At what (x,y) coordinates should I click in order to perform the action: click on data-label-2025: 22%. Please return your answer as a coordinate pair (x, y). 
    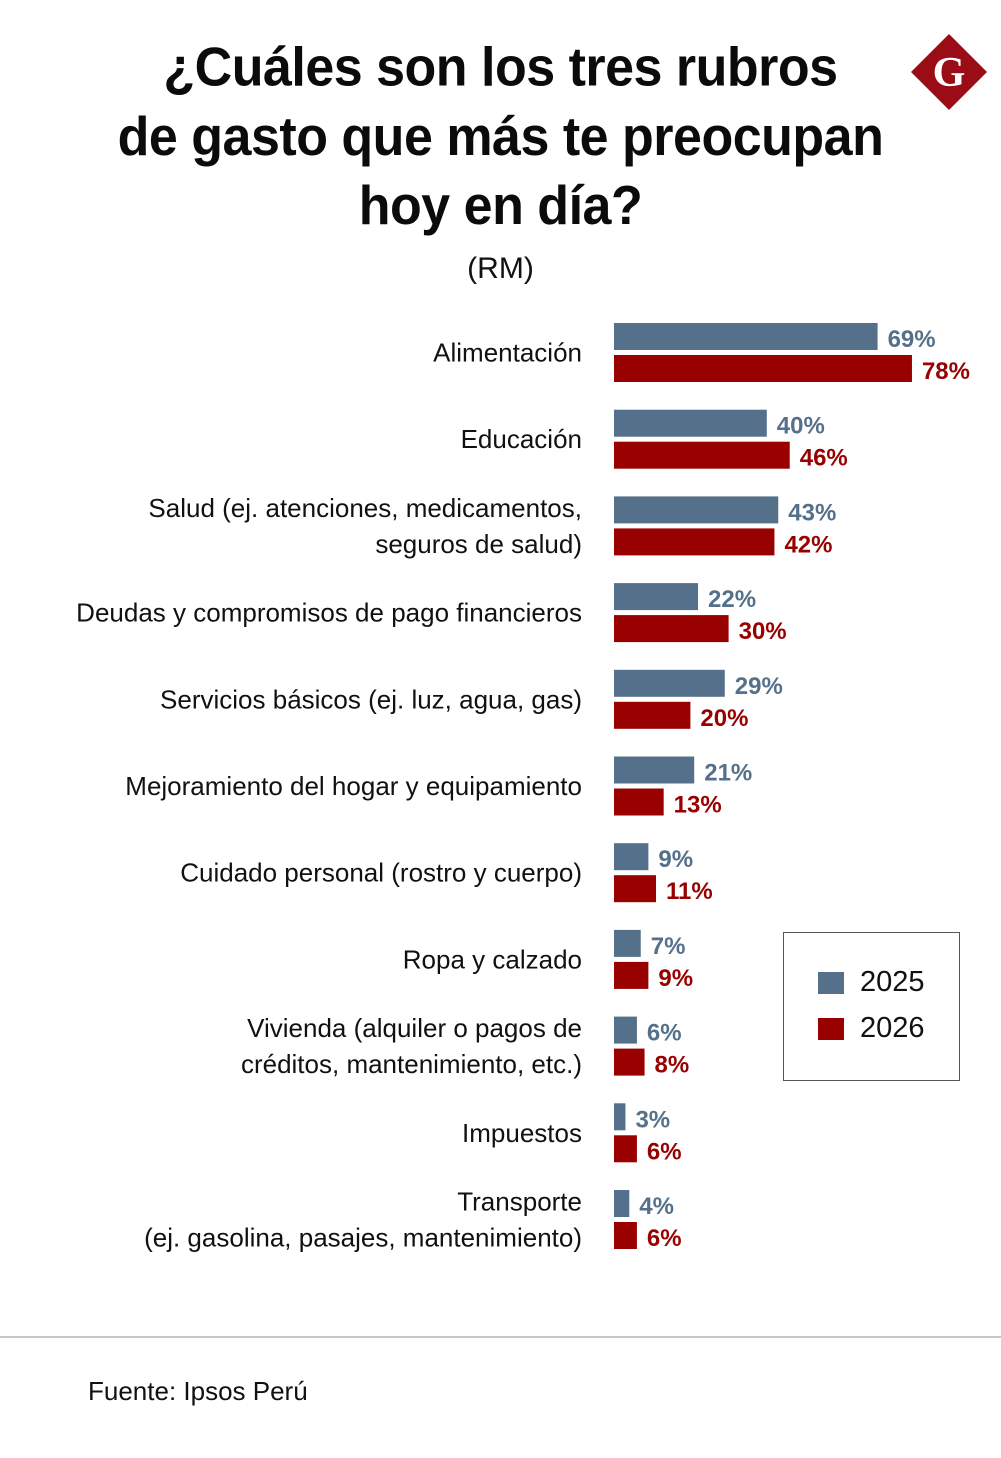
    Looking at the image, I should click on (732, 599).